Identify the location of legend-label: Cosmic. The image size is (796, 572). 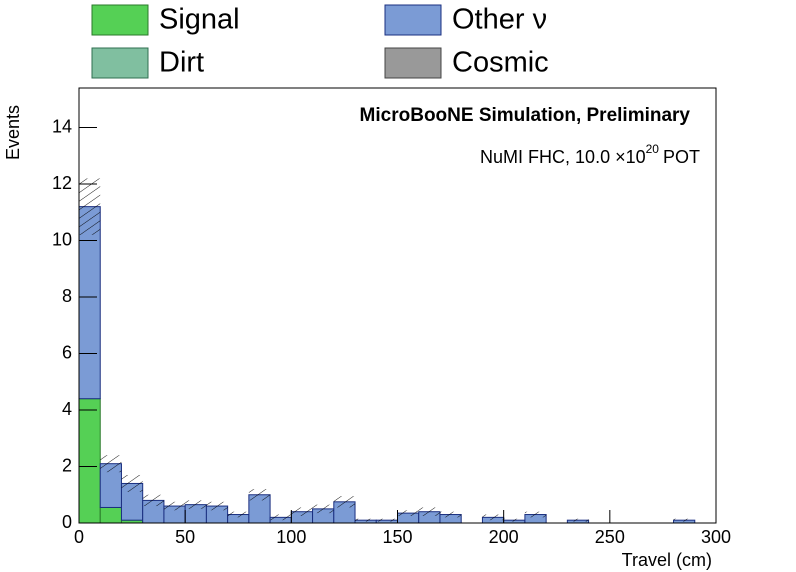
(500, 63).